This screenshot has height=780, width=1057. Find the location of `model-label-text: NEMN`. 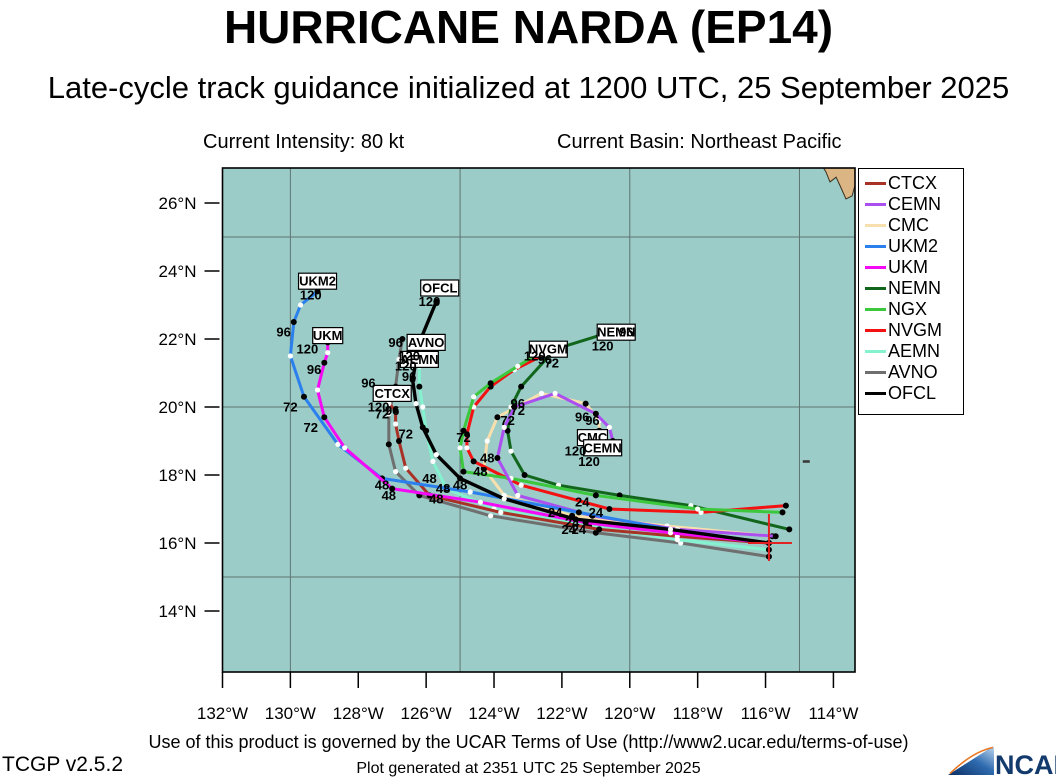

model-label-text: NEMN is located at coordinates (616, 332).